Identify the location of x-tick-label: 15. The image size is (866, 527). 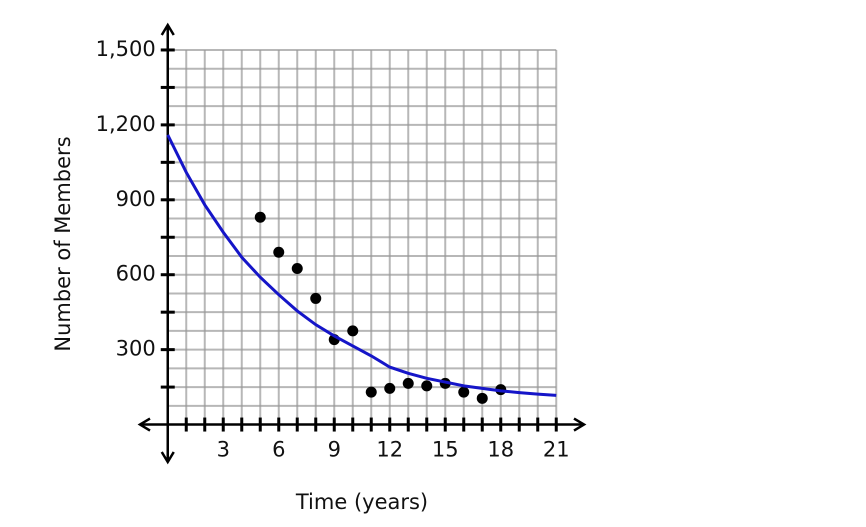
(445, 450).